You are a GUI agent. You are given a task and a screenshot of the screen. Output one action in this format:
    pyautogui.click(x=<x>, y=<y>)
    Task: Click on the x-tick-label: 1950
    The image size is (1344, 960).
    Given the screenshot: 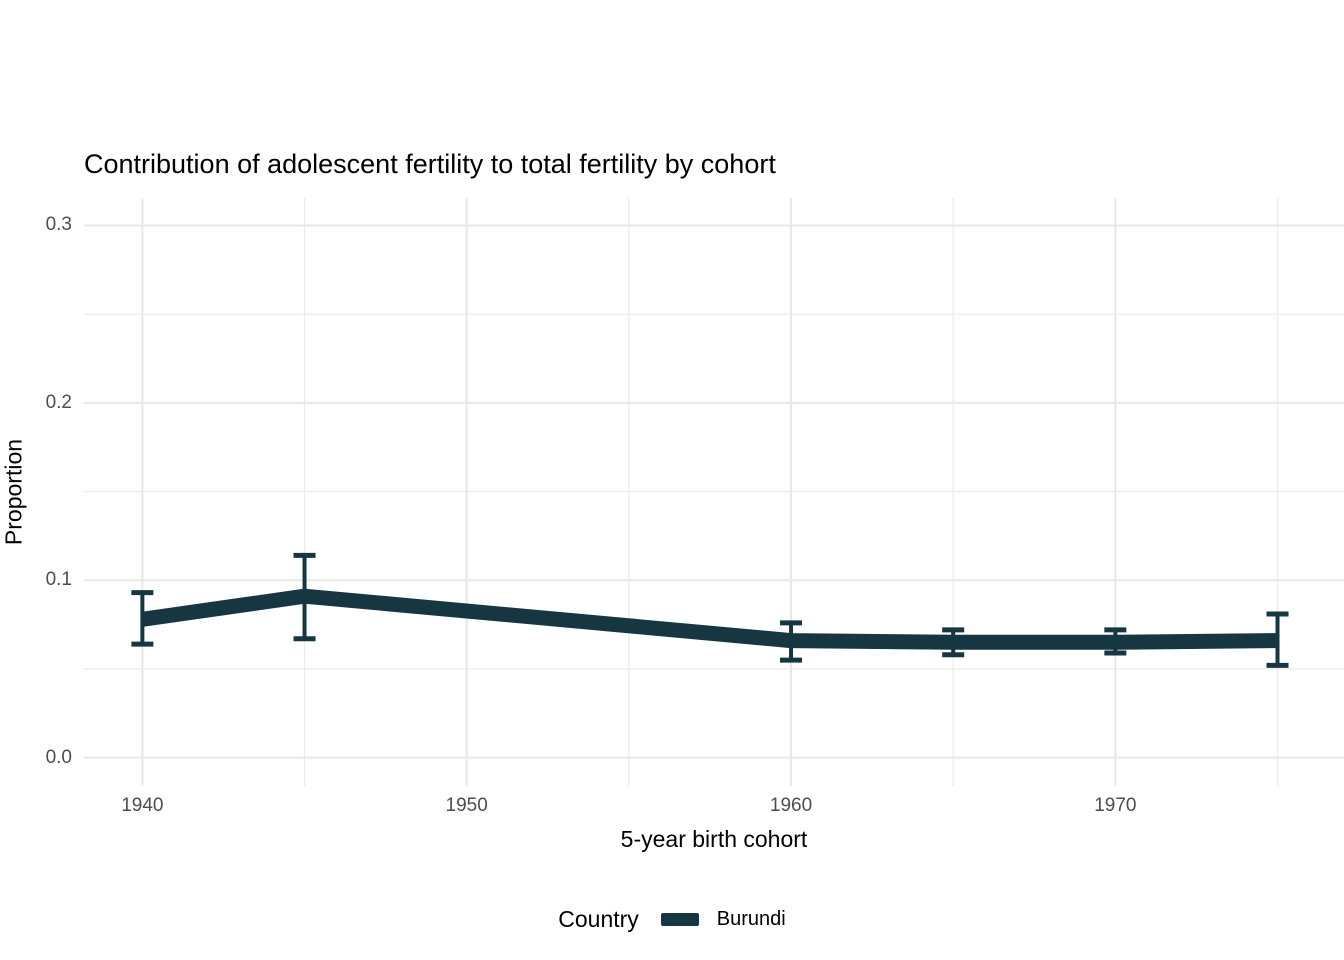 What is the action you would take?
    pyautogui.click(x=466, y=805)
    